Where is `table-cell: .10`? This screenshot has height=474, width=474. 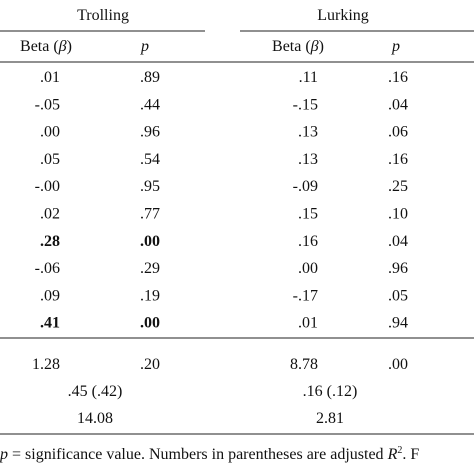
table-cell: .10 is located at coordinates (398, 214).